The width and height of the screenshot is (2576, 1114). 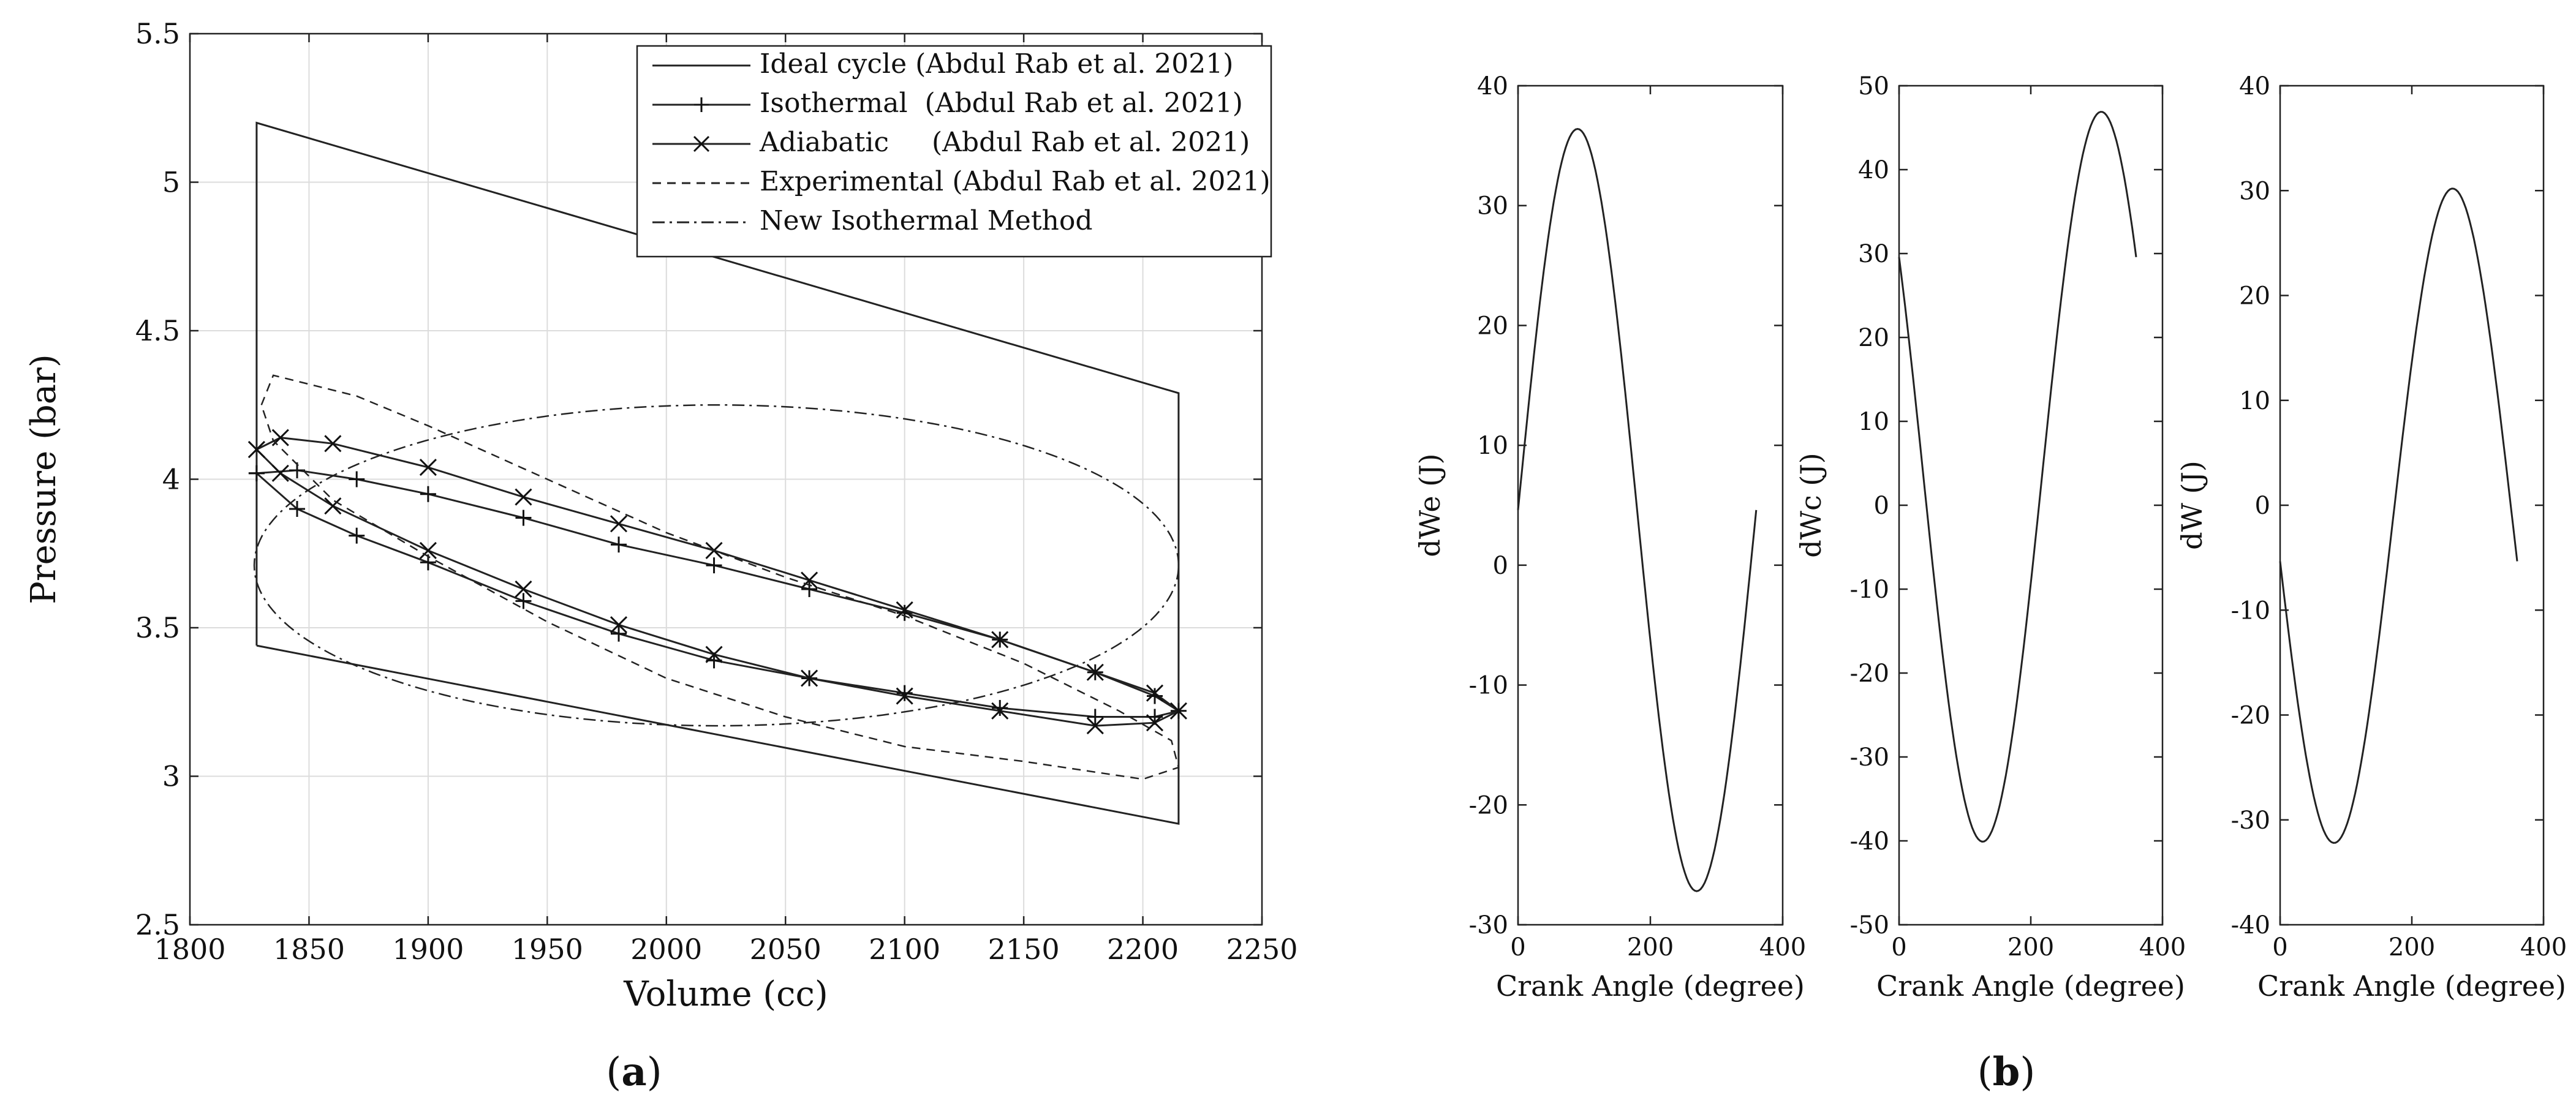 I want to click on b1-y-tick-label: 30, so click(x=1492, y=206).